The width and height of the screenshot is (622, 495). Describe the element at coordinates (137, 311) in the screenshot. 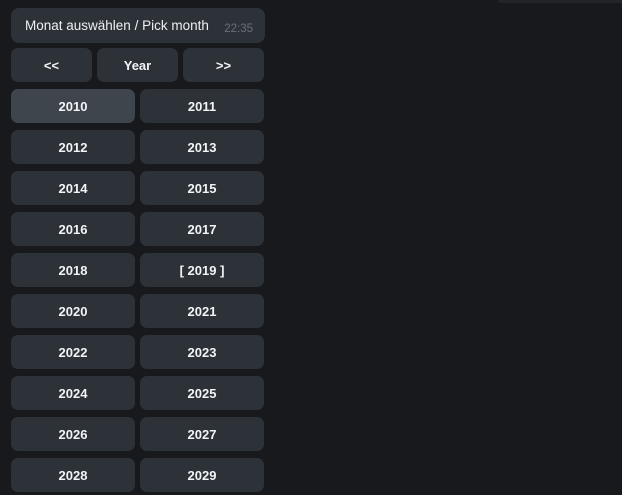

I see `year-row: 2020 2021` at that location.